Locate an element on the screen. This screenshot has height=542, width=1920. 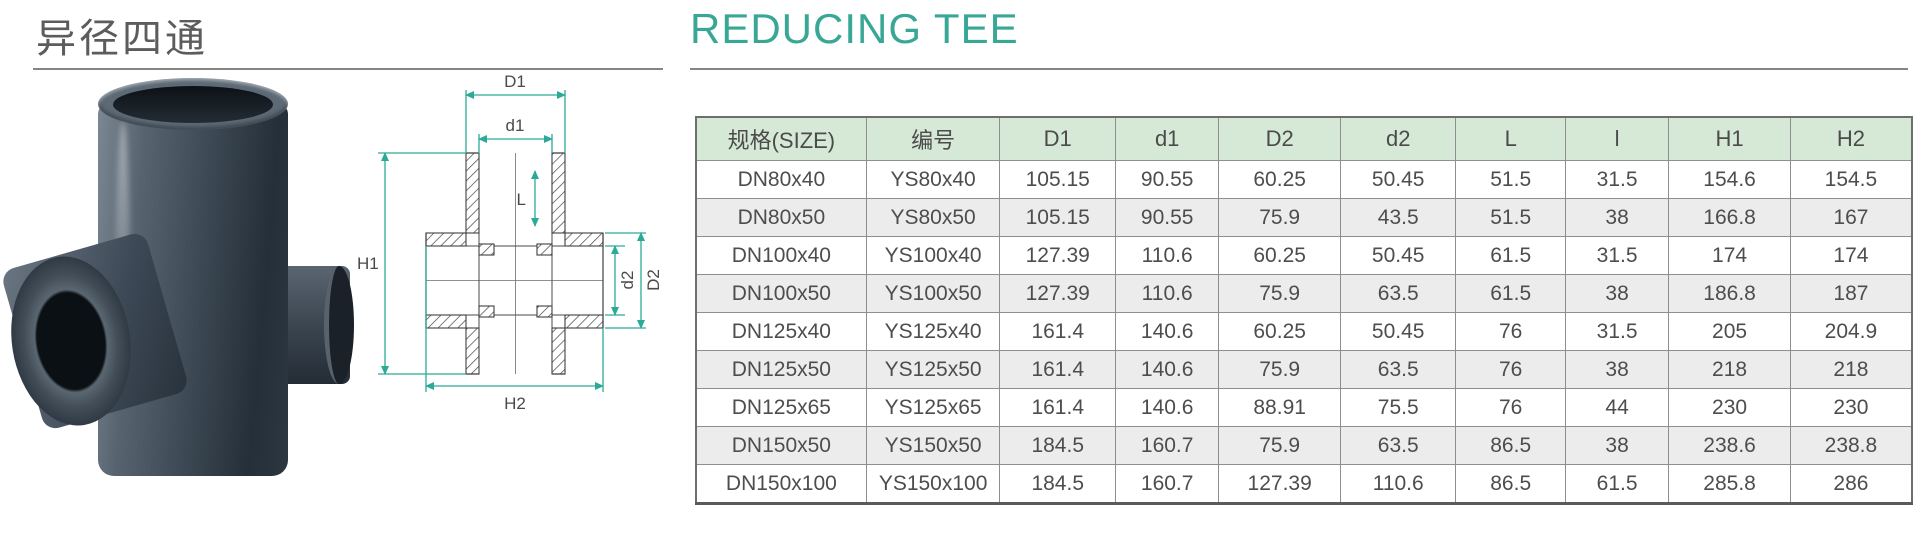
table-cell: 154.5 is located at coordinates (1851, 179).